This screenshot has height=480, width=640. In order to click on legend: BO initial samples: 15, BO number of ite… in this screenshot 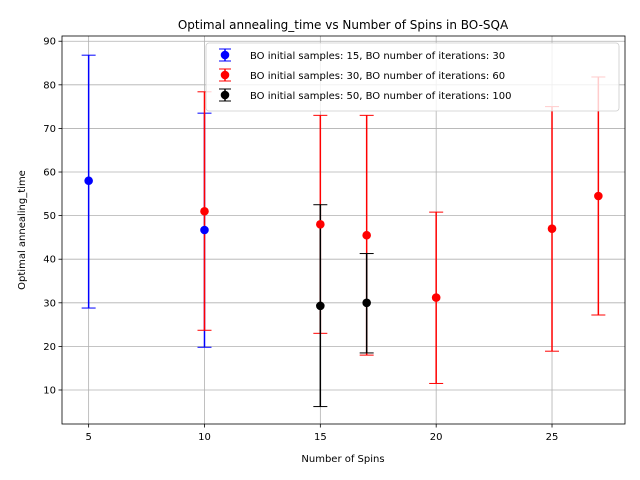, I will do `click(412, 77)`.